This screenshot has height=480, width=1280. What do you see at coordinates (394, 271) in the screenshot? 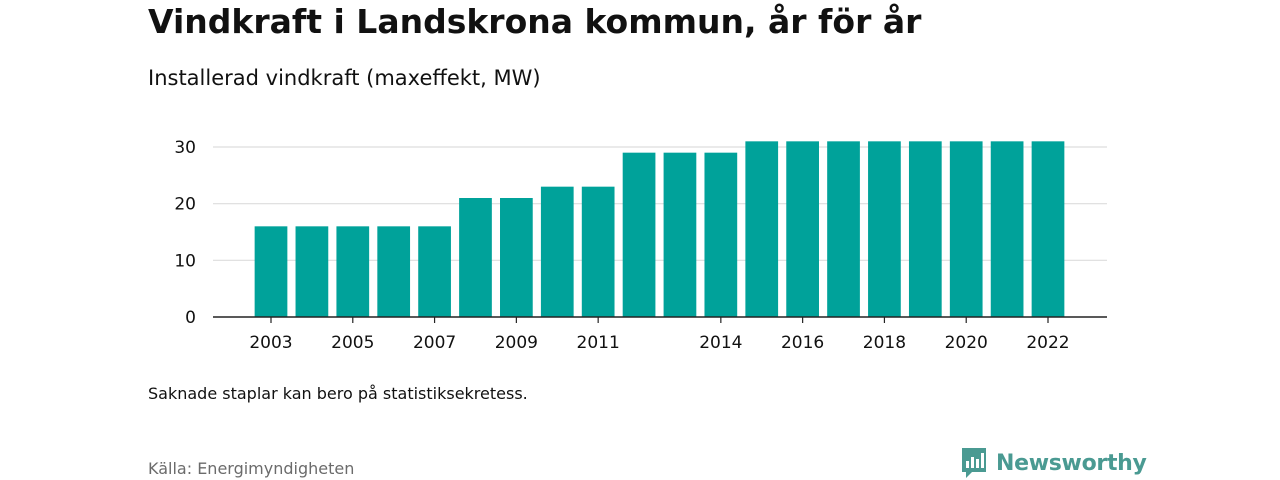
I see `bar-2006` at bounding box center [394, 271].